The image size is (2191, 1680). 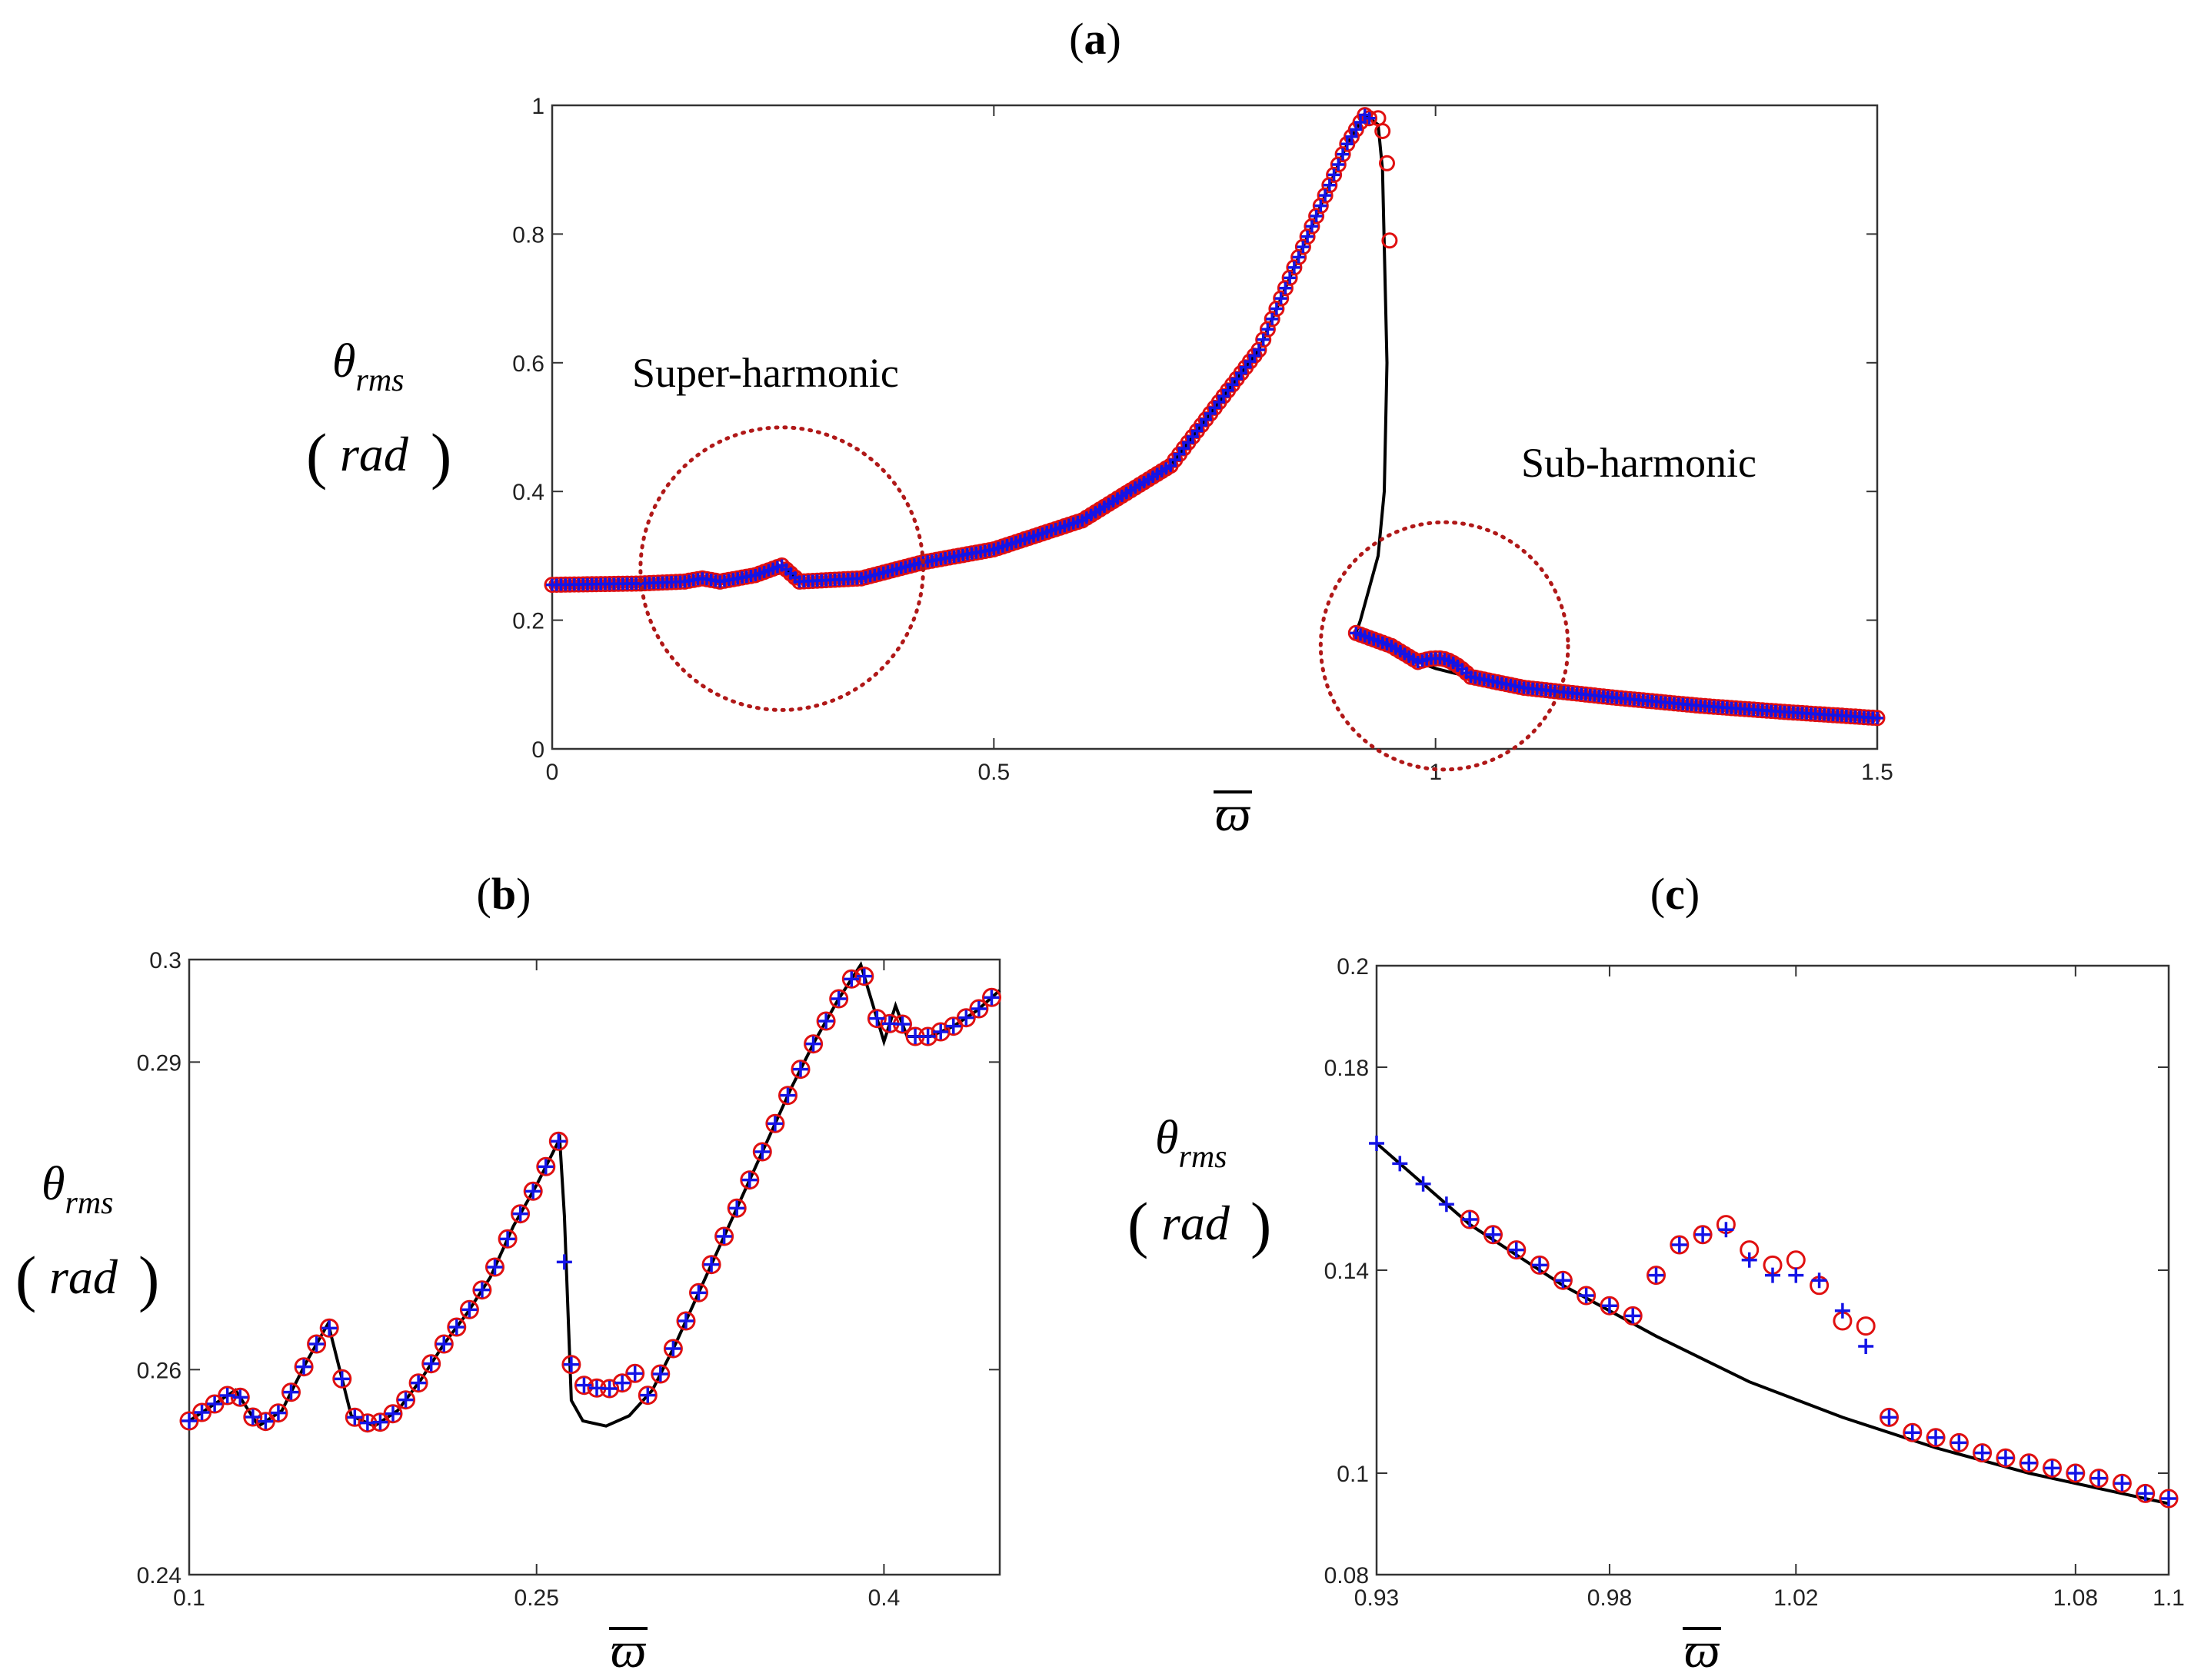 What do you see at coordinates (1353, 1474) in the screenshot?
I see `panel-c-ytick-label: 0.1` at bounding box center [1353, 1474].